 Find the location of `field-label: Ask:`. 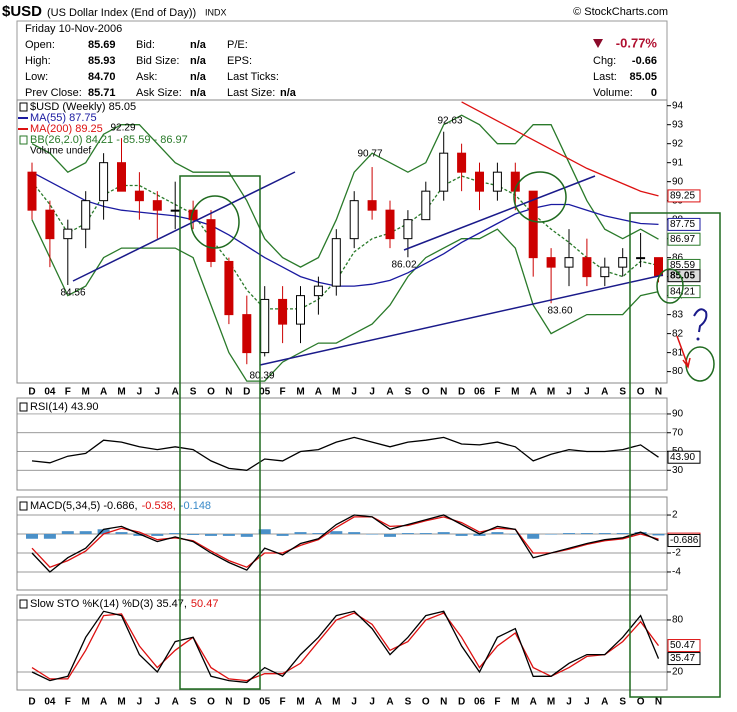

field-label: Ask: is located at coordinates (146, 77).